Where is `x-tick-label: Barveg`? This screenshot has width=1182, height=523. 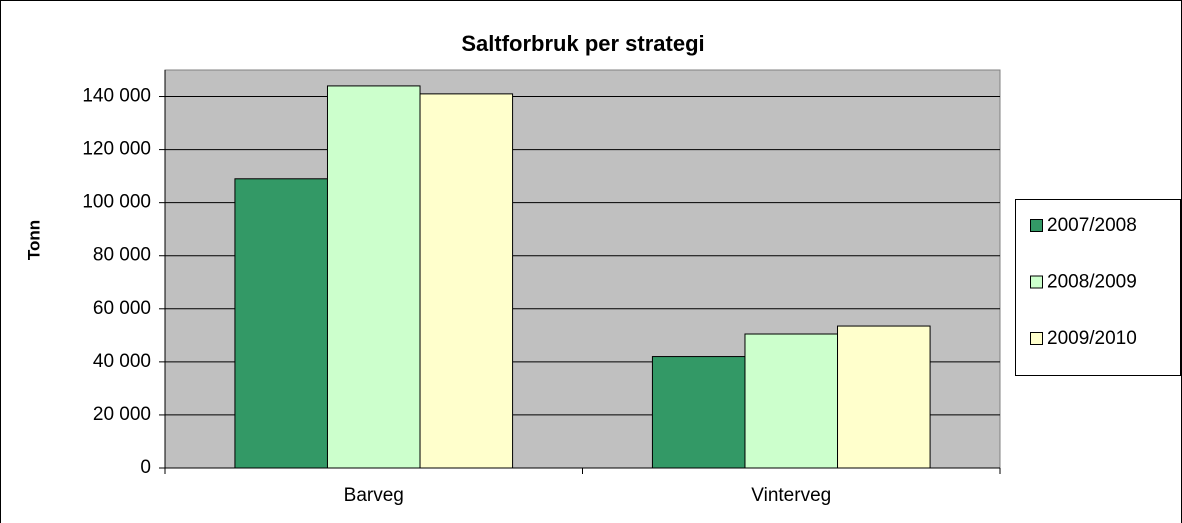 x-tick-label: Barveg is located at coordinates (374, 495).